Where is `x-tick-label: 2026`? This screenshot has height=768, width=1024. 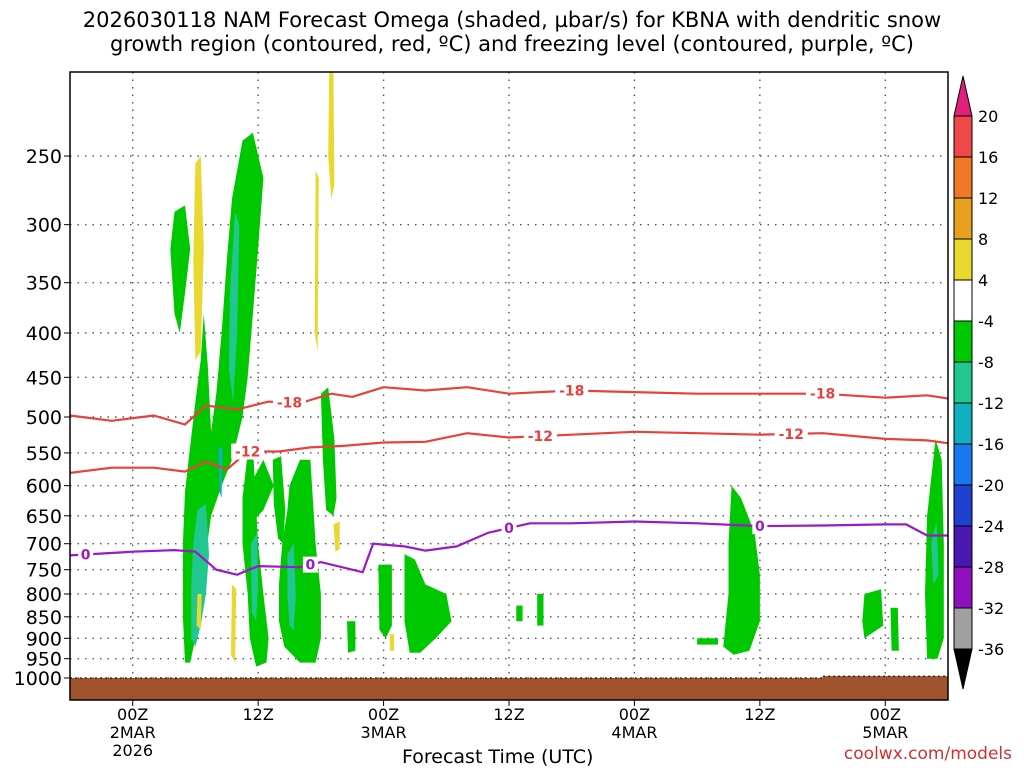 x-tick-label: 2026 is located at coordinates (132, 750).